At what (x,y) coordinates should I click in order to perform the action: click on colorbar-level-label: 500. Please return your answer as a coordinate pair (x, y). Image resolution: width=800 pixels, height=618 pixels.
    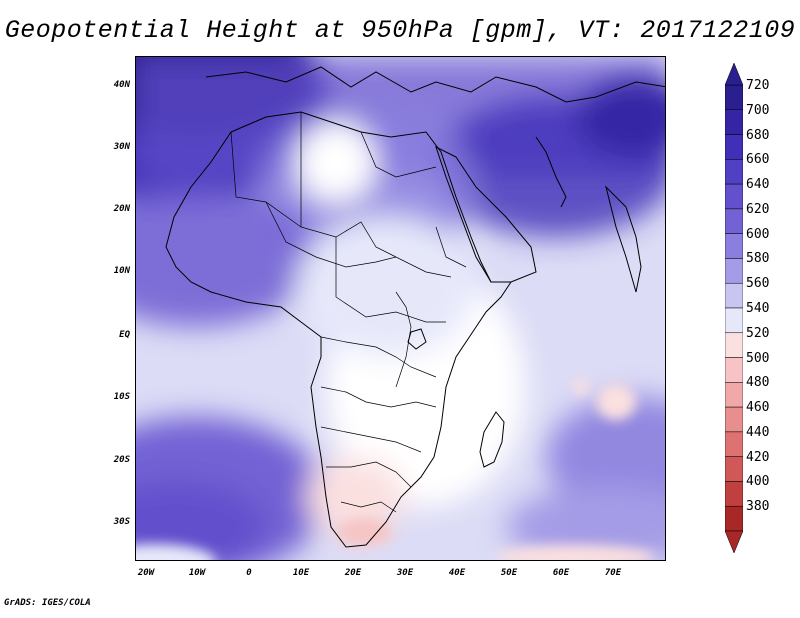
    Looking at the image, I should click on (758, 358).